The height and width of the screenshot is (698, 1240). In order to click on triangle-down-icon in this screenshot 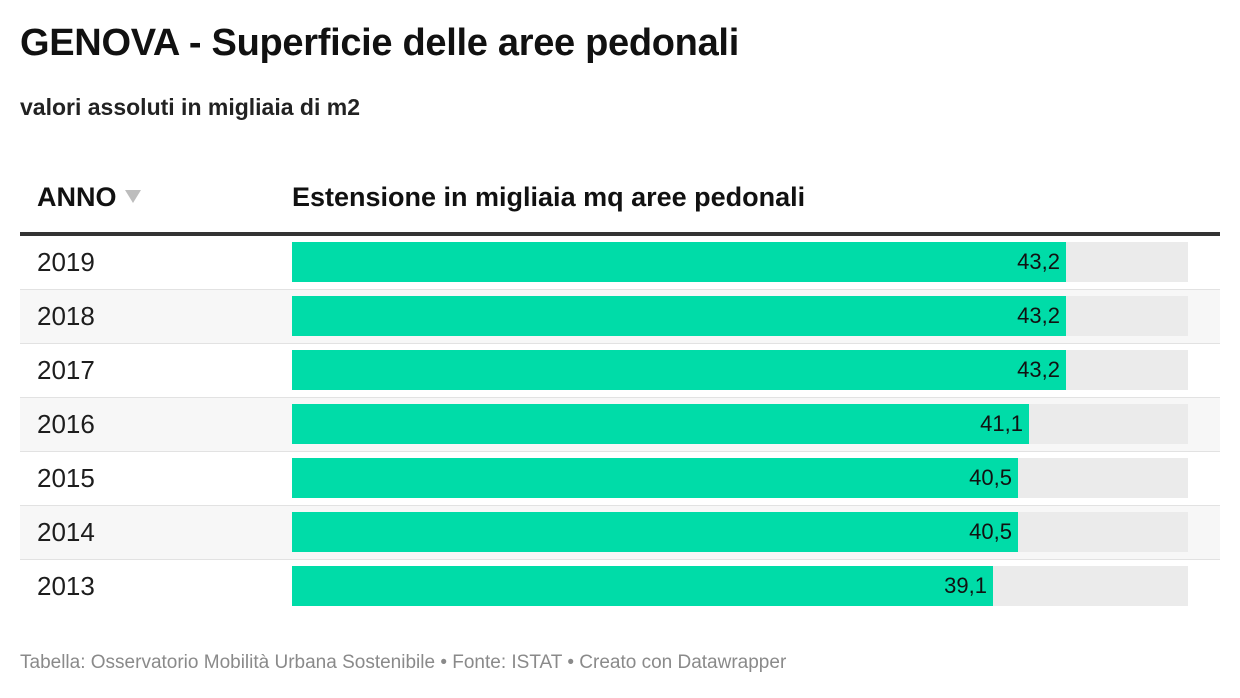, I will do `click(132, 197)`.